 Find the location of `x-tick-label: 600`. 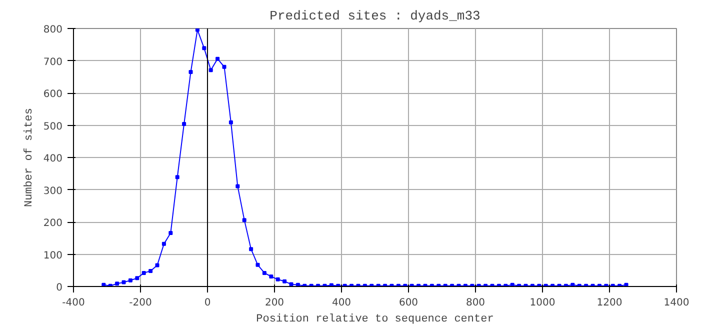

x-tick-label: 600 is located at coordinates (408, 303).